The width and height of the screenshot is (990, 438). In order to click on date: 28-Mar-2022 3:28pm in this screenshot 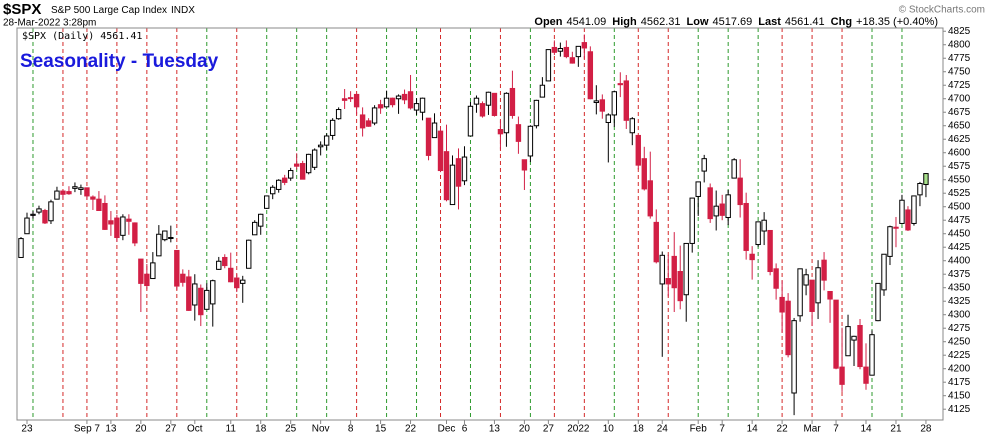, I will do `click(49, 23)`.